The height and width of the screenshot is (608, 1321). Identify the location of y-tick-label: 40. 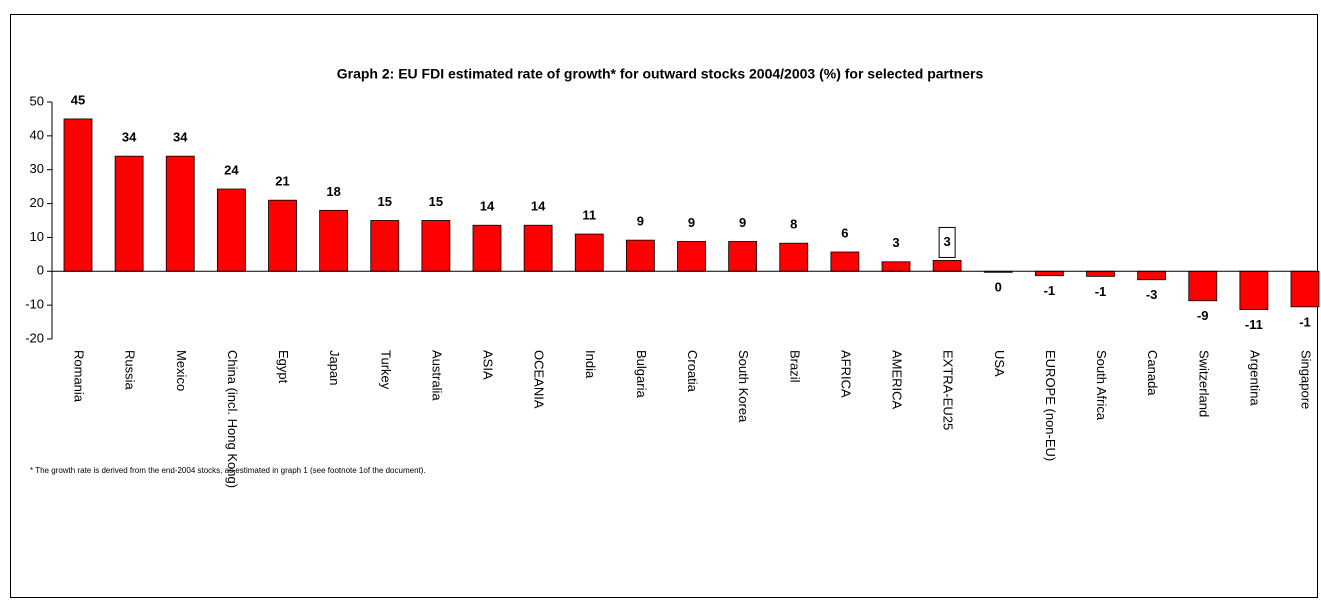
(37, 134).